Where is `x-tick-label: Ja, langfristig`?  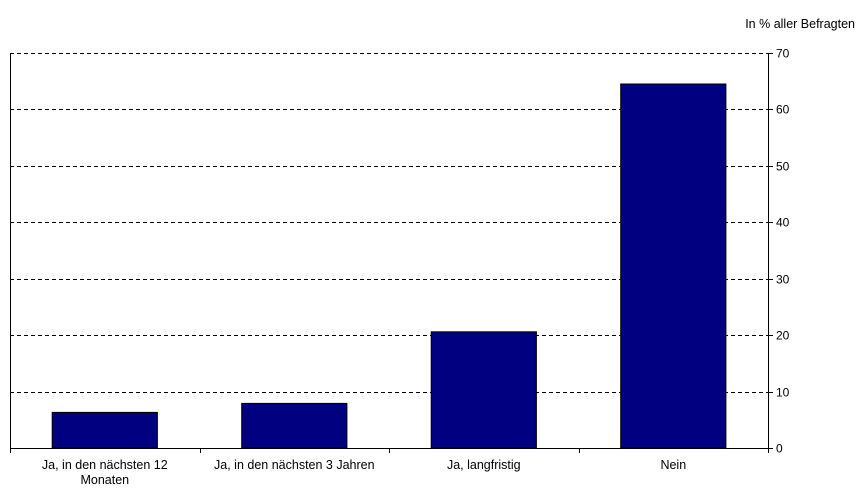
x-tick-label: Ja, langfristig is located at coordinates (484, 465).